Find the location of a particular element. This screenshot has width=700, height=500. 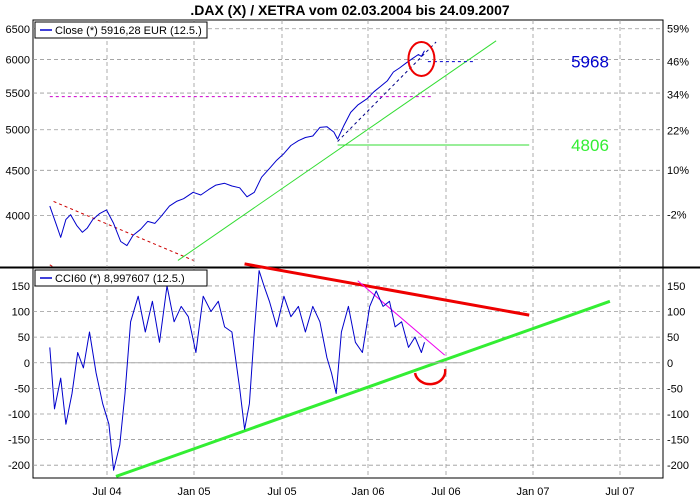

y-right-tick-label: 100 is located at coordinates (676, 313).